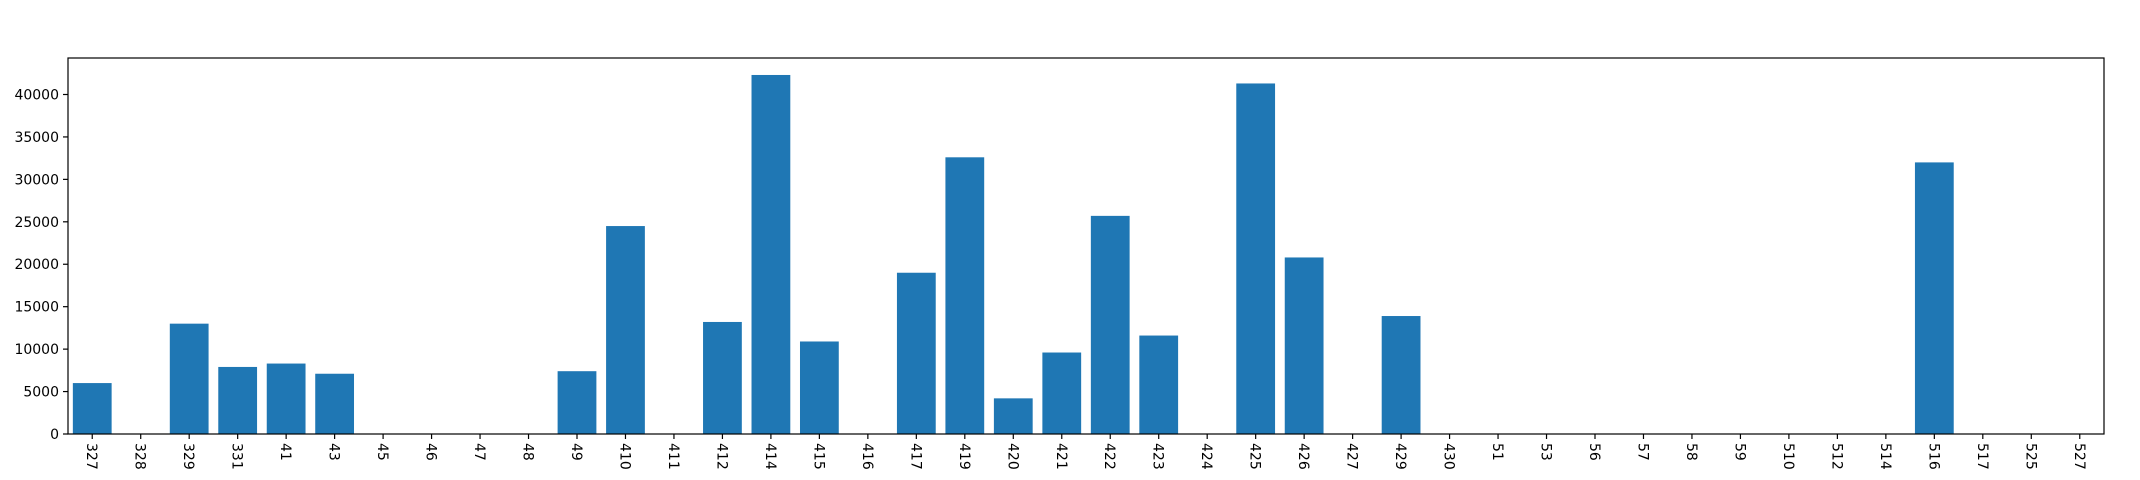 The height and width of the screenshot is (480, 2140). Describe the element at coordinates (41, 393) in the screenshot. I see `y-tick-label: 5000` at that location.